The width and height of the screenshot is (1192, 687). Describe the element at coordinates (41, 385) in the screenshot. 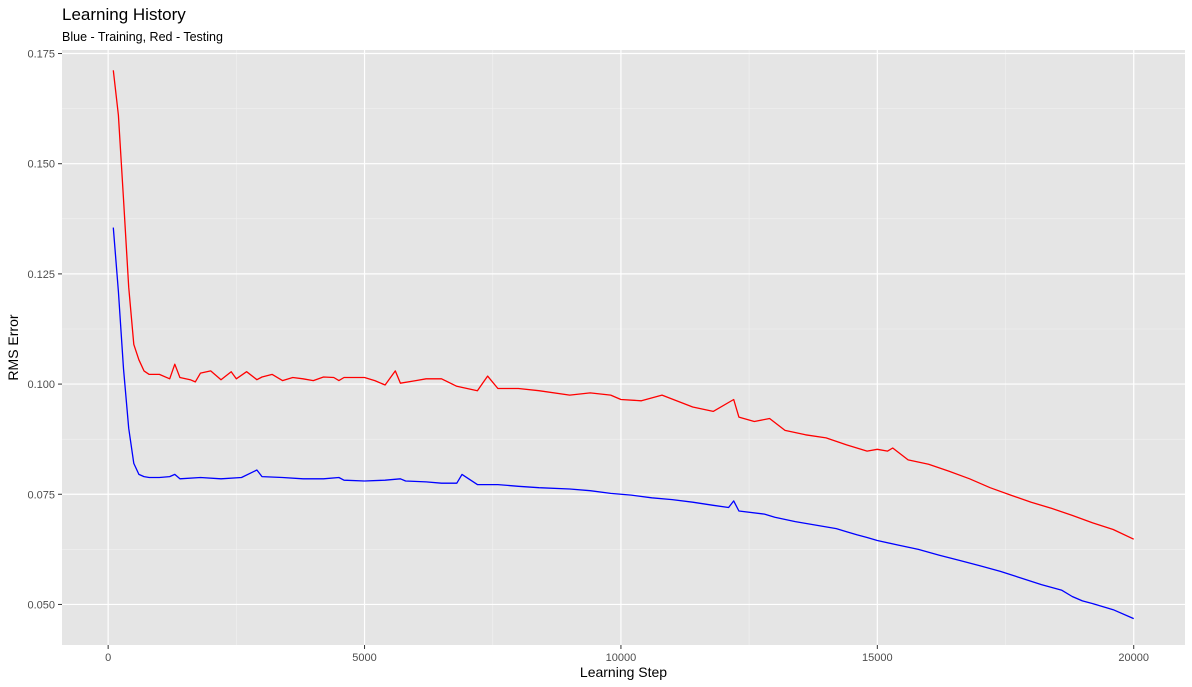

I see `y-tick-label: 0.100` at that location.